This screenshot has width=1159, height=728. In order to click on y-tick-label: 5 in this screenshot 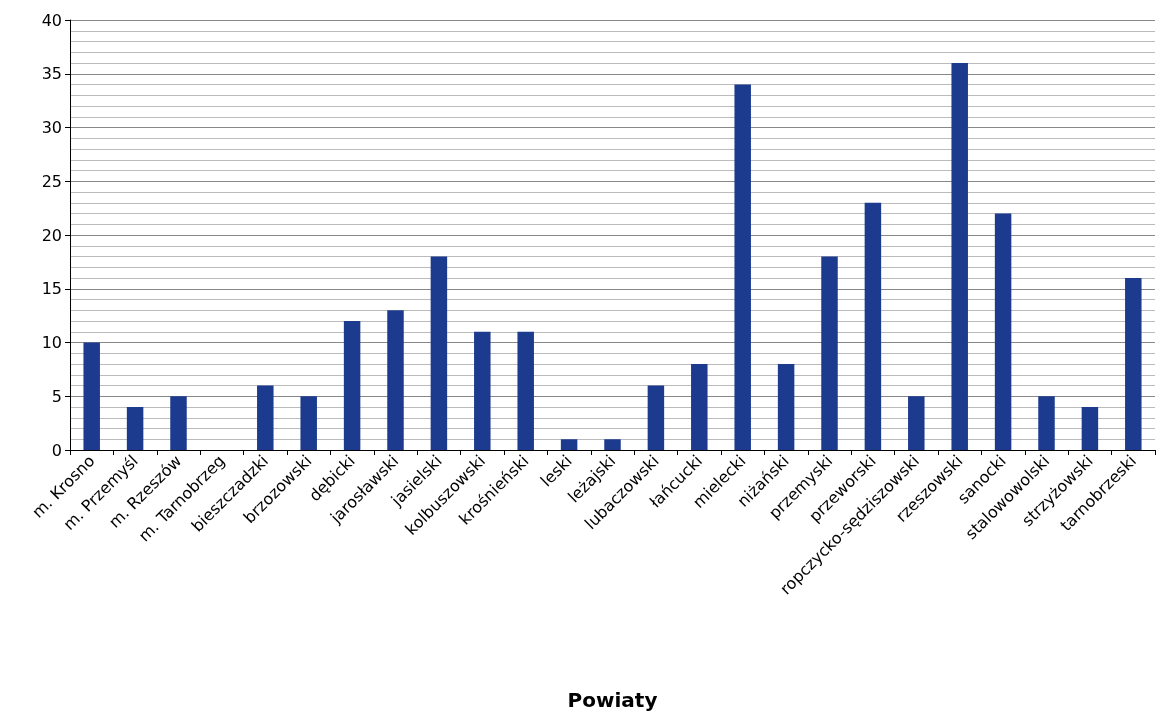, I will do `click(56, 396)`.